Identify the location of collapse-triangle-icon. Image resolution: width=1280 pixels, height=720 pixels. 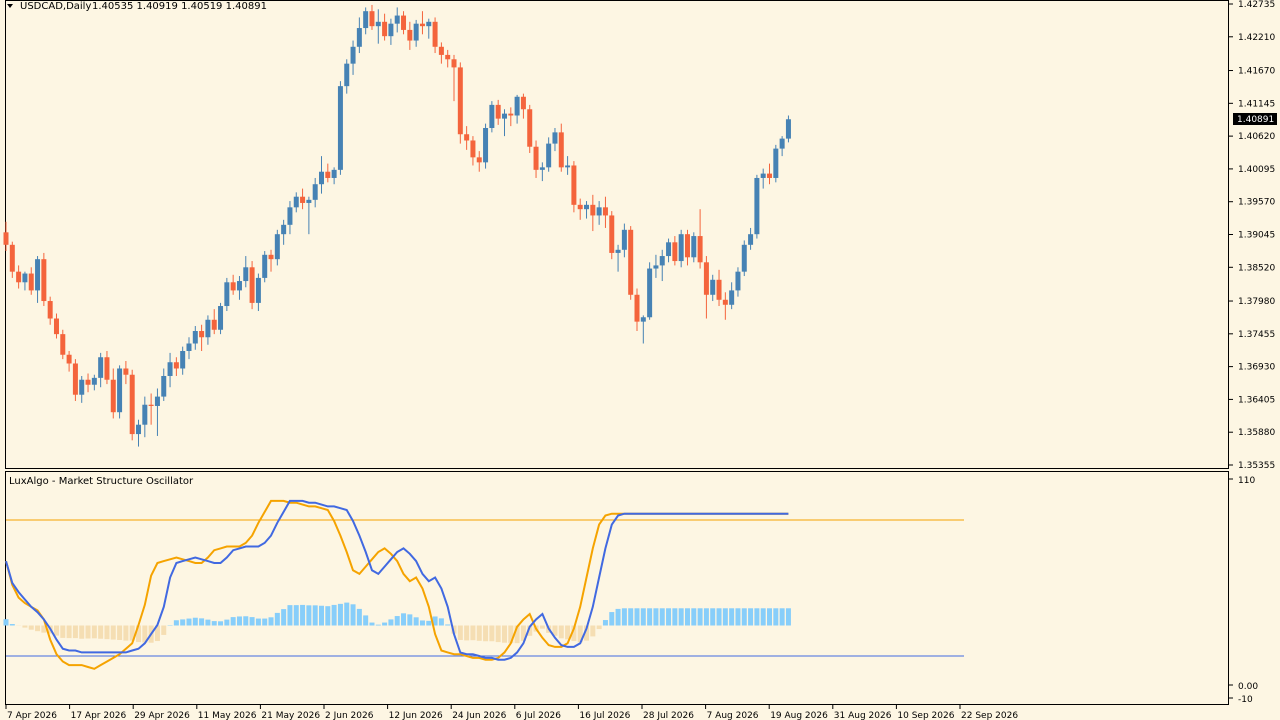
(10, 6).